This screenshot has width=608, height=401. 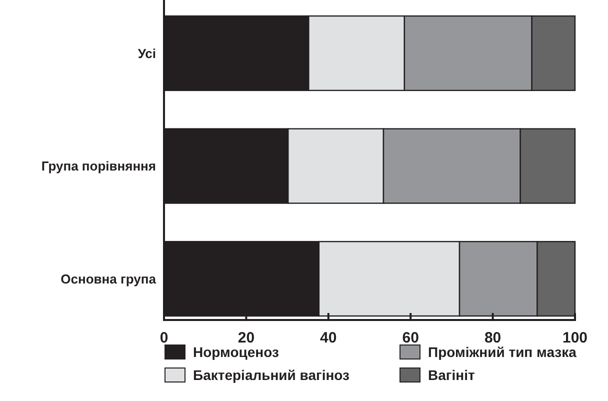 I want to click on x-tick-label: 100, so click(x=575, y=338).